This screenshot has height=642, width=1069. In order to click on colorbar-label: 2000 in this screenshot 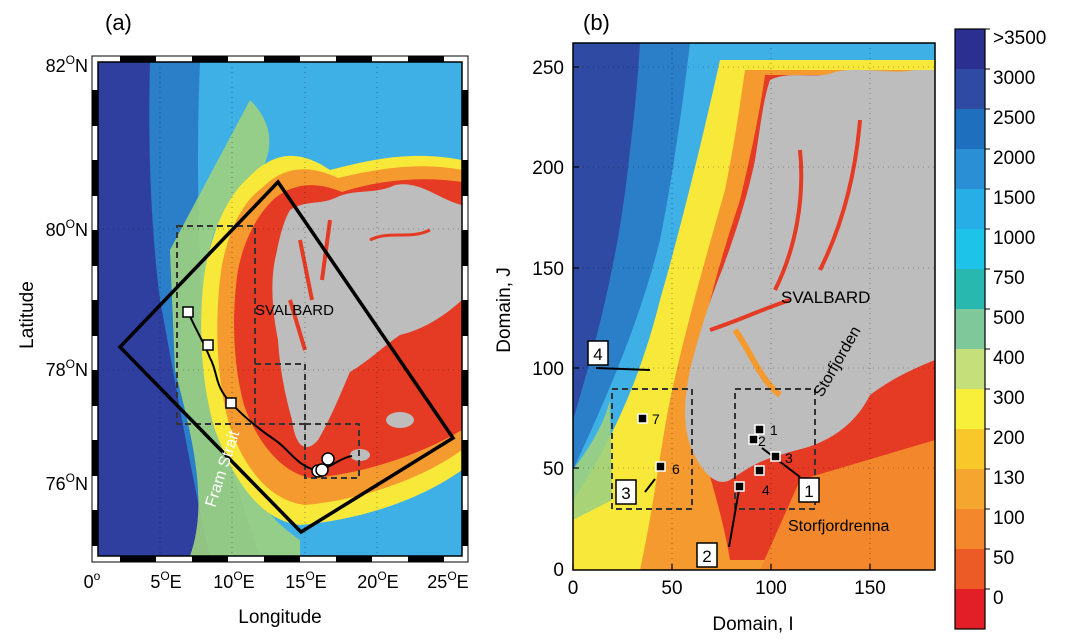, I will do `click(1014, 158)`.